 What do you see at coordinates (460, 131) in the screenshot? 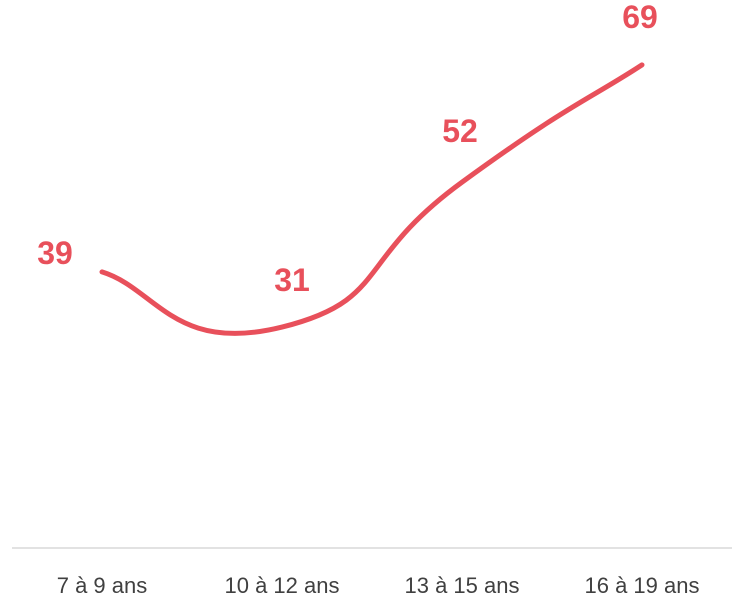
I see `data-label: 52` at bounding box center [460, 131].